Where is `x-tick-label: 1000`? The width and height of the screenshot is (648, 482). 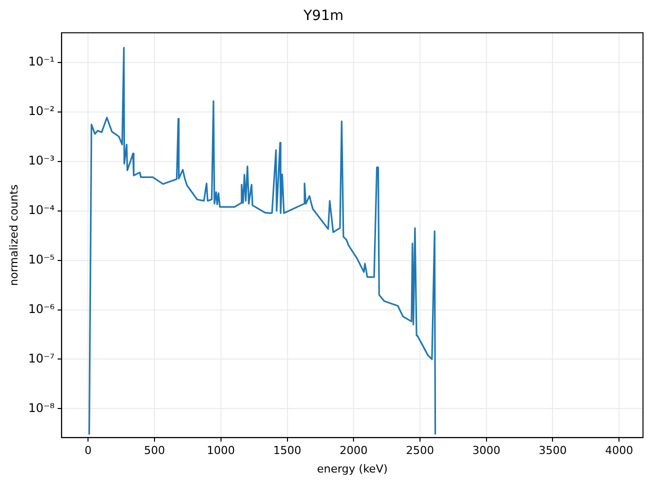
x-tick-label: 1000 is located at coordinates (220, 451).